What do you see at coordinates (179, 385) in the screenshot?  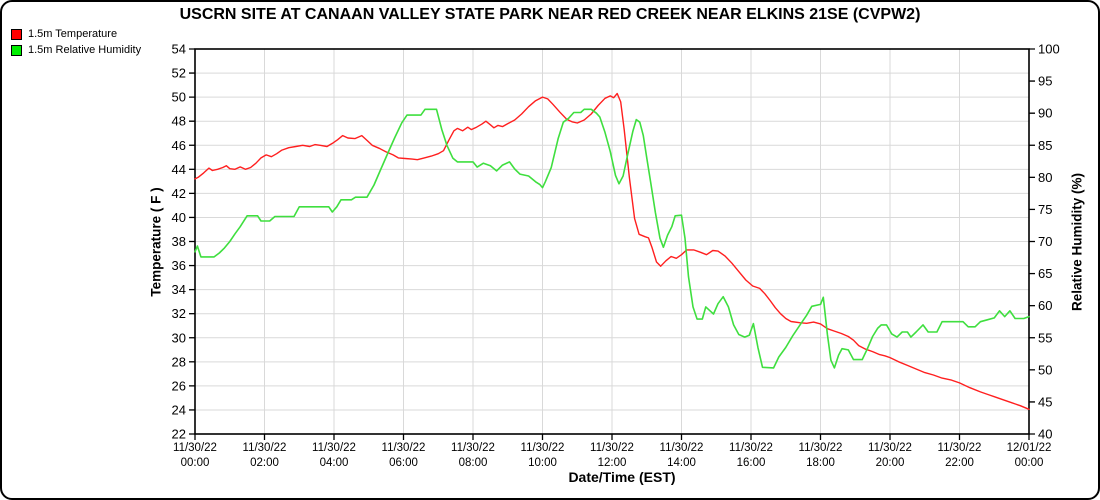 I see `left-tick-label: 26` at bounding box center [179, 385].